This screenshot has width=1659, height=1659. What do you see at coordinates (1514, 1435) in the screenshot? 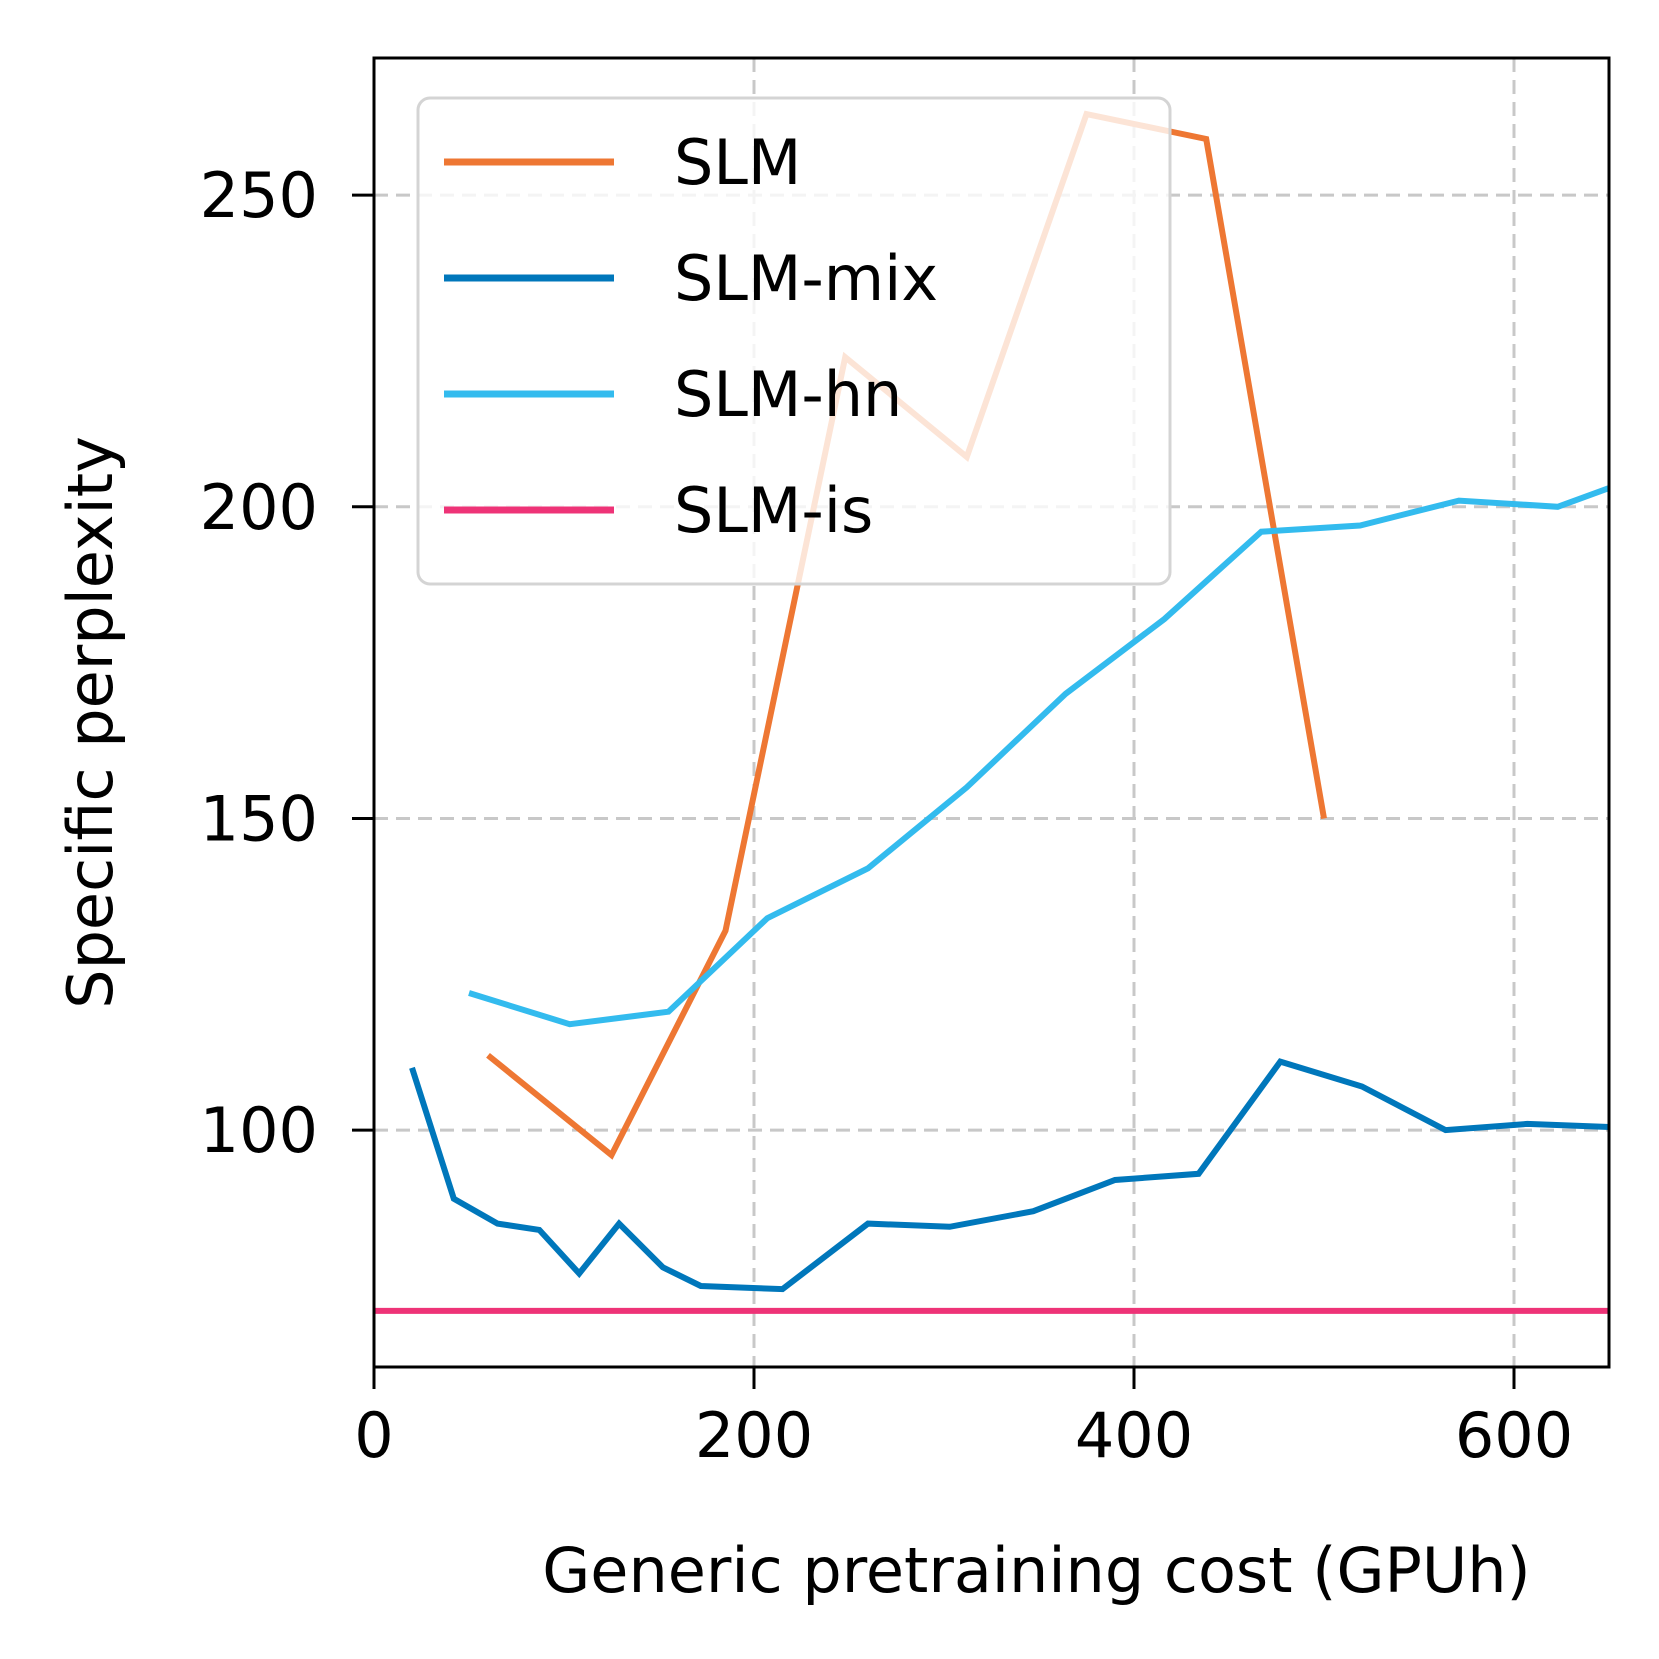
I see `x-tick-label: 600` at bounding box center [1514, 1435].